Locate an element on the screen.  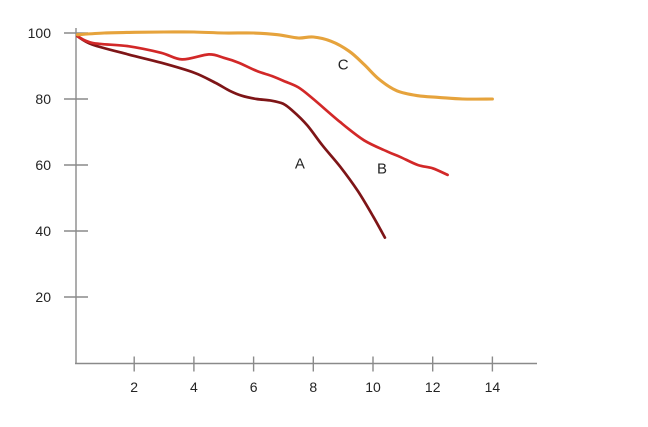
y-tick-label: 100 is located at coordinates (40, 33).